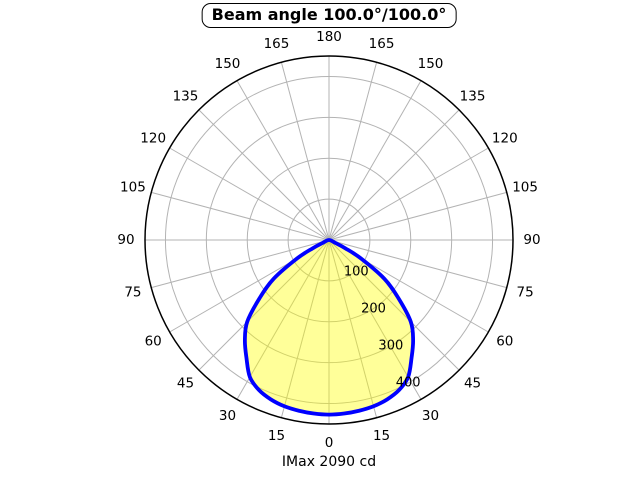 The height and width of the screenshot is (480, 640). What do you see at coordinates (390, 346) in the screenshot?
I see `radius-tick-label: 300` at bounding box center [390, 346].